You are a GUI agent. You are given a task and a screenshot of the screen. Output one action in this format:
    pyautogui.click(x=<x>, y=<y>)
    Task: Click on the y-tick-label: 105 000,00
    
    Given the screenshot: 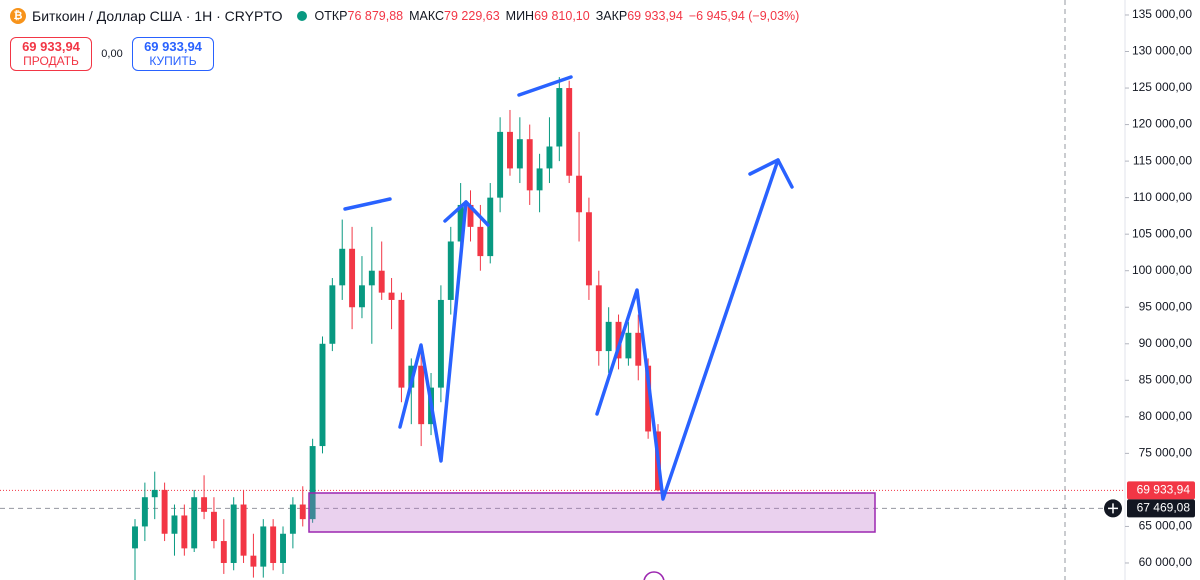 What is the action you would take?
    pyautogui.click(x=1162, y=233)
    